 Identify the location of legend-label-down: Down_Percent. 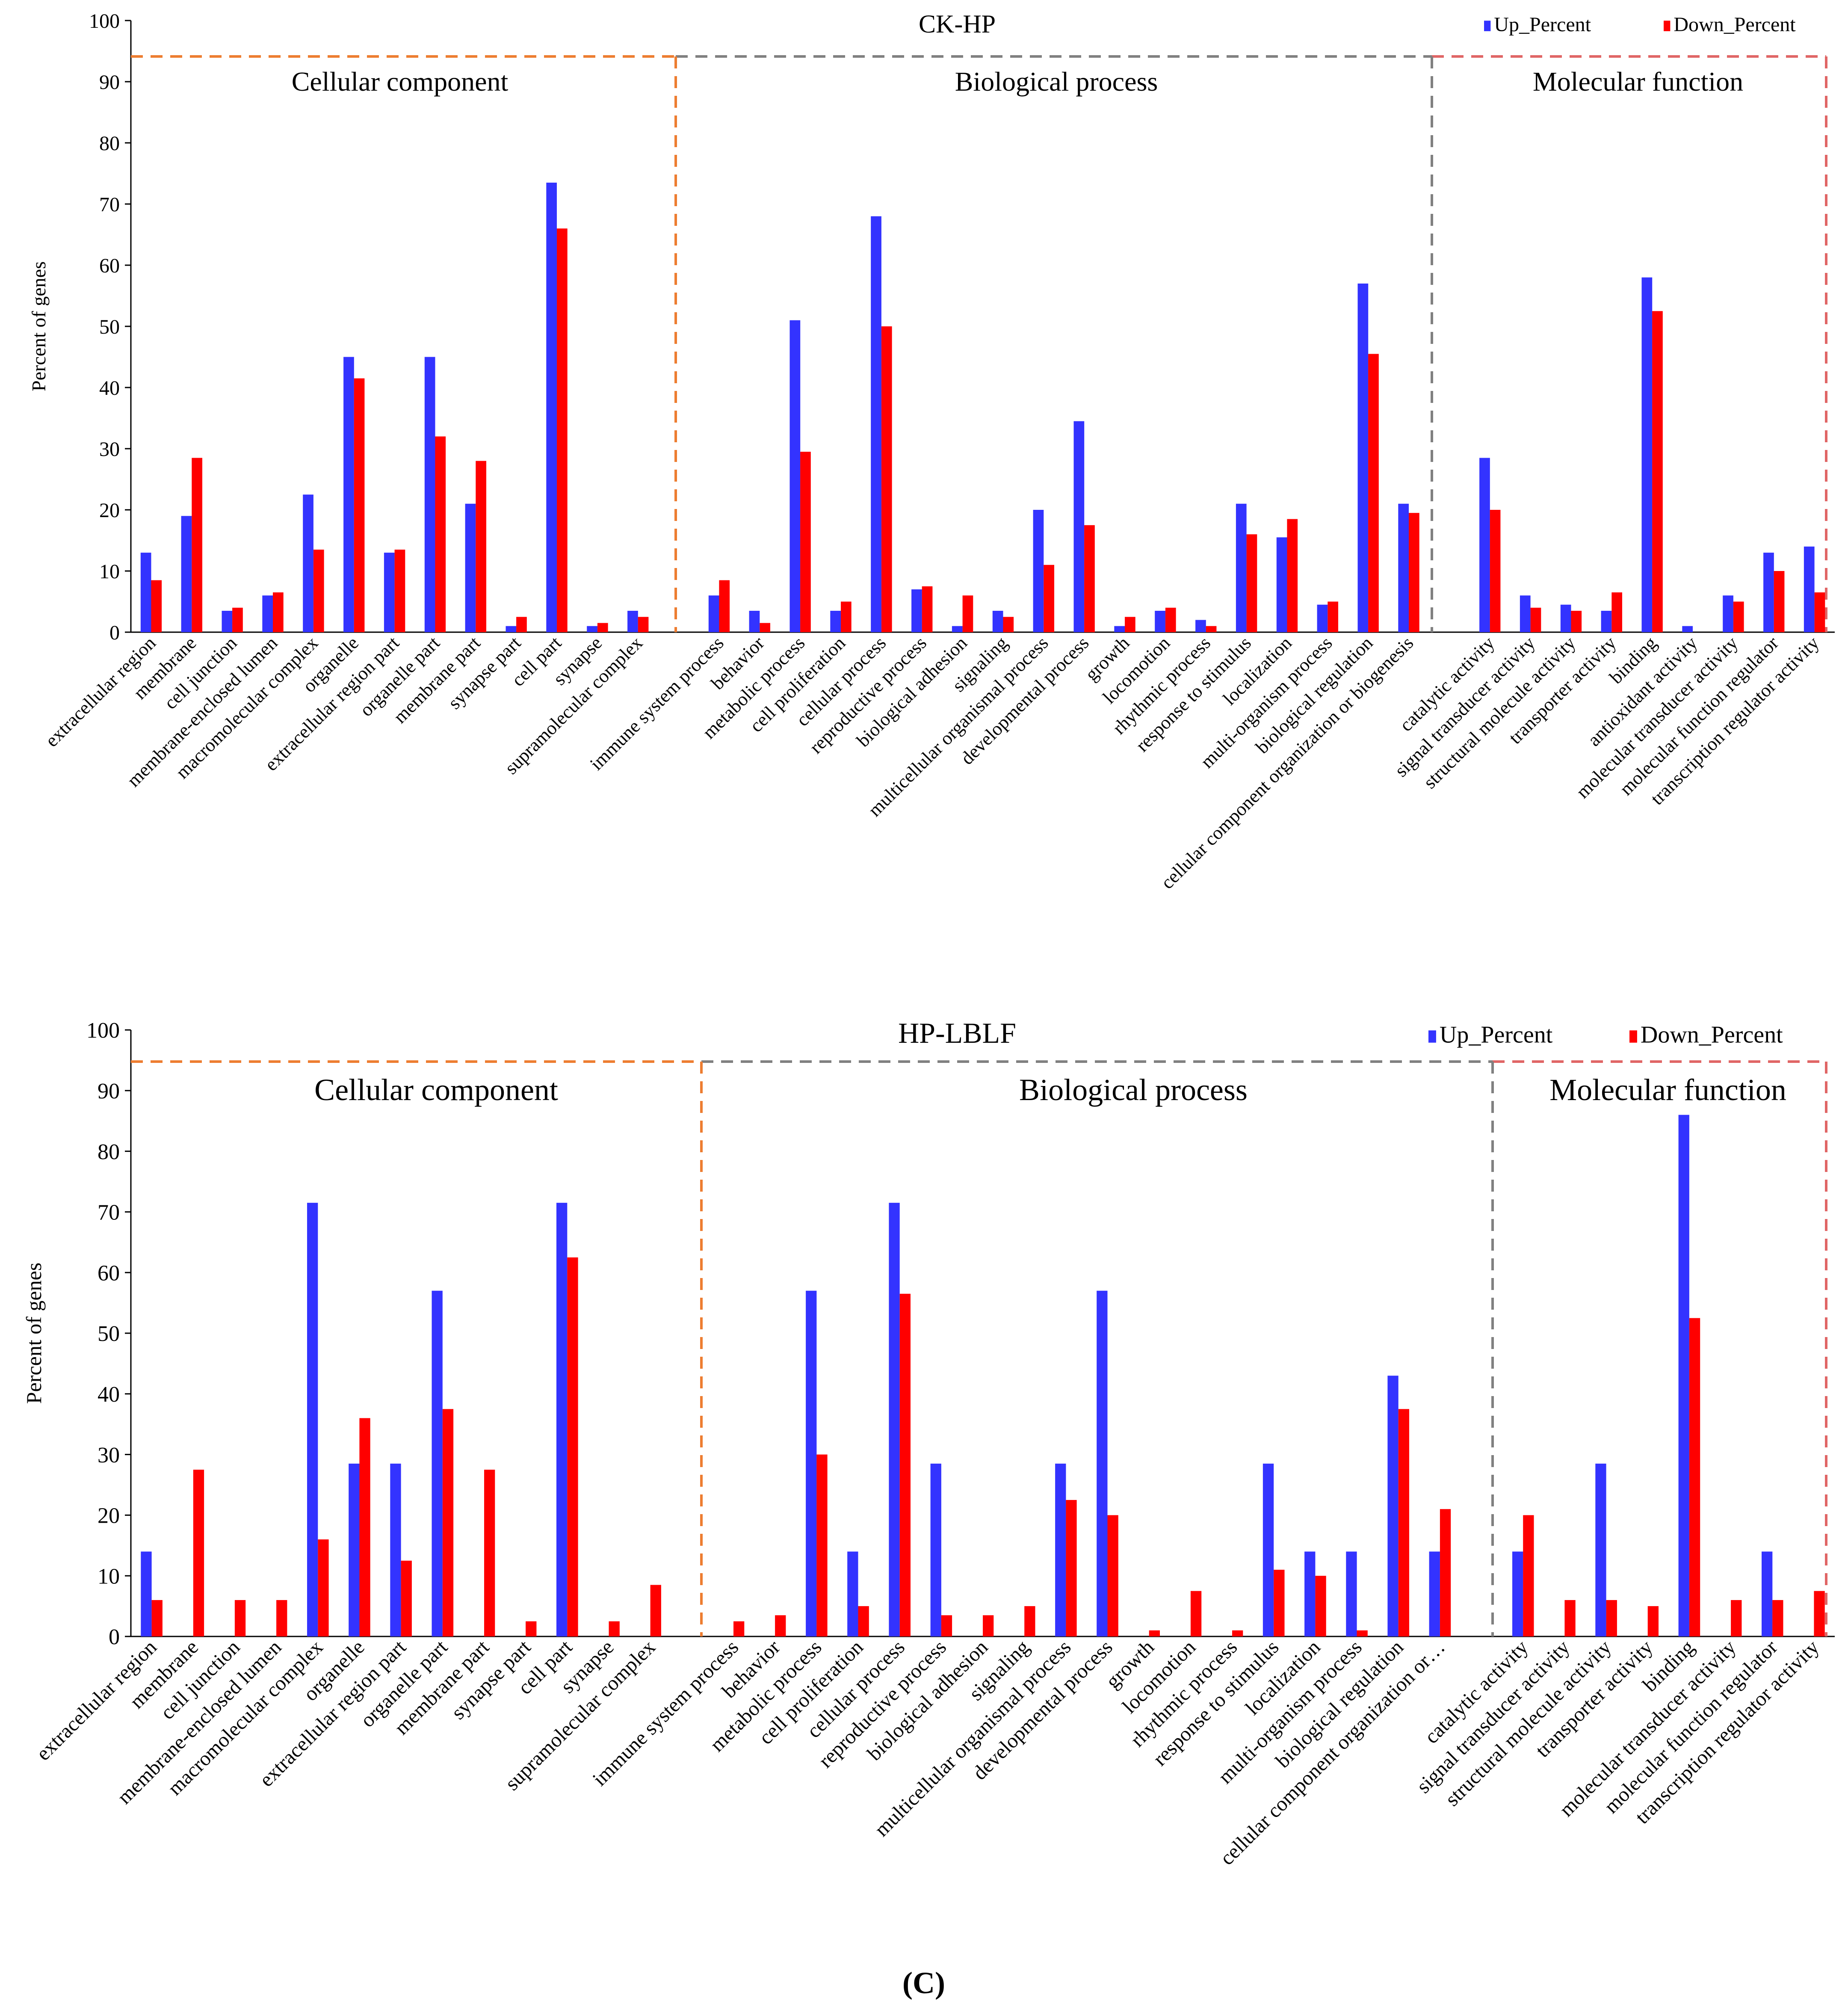
(1735, 24).